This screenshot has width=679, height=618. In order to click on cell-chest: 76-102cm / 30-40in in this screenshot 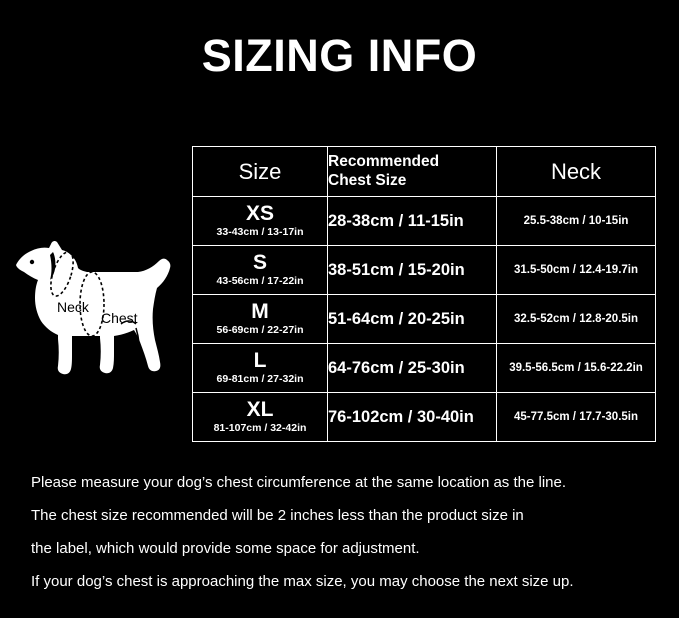, I will do `click(412, 417)`.